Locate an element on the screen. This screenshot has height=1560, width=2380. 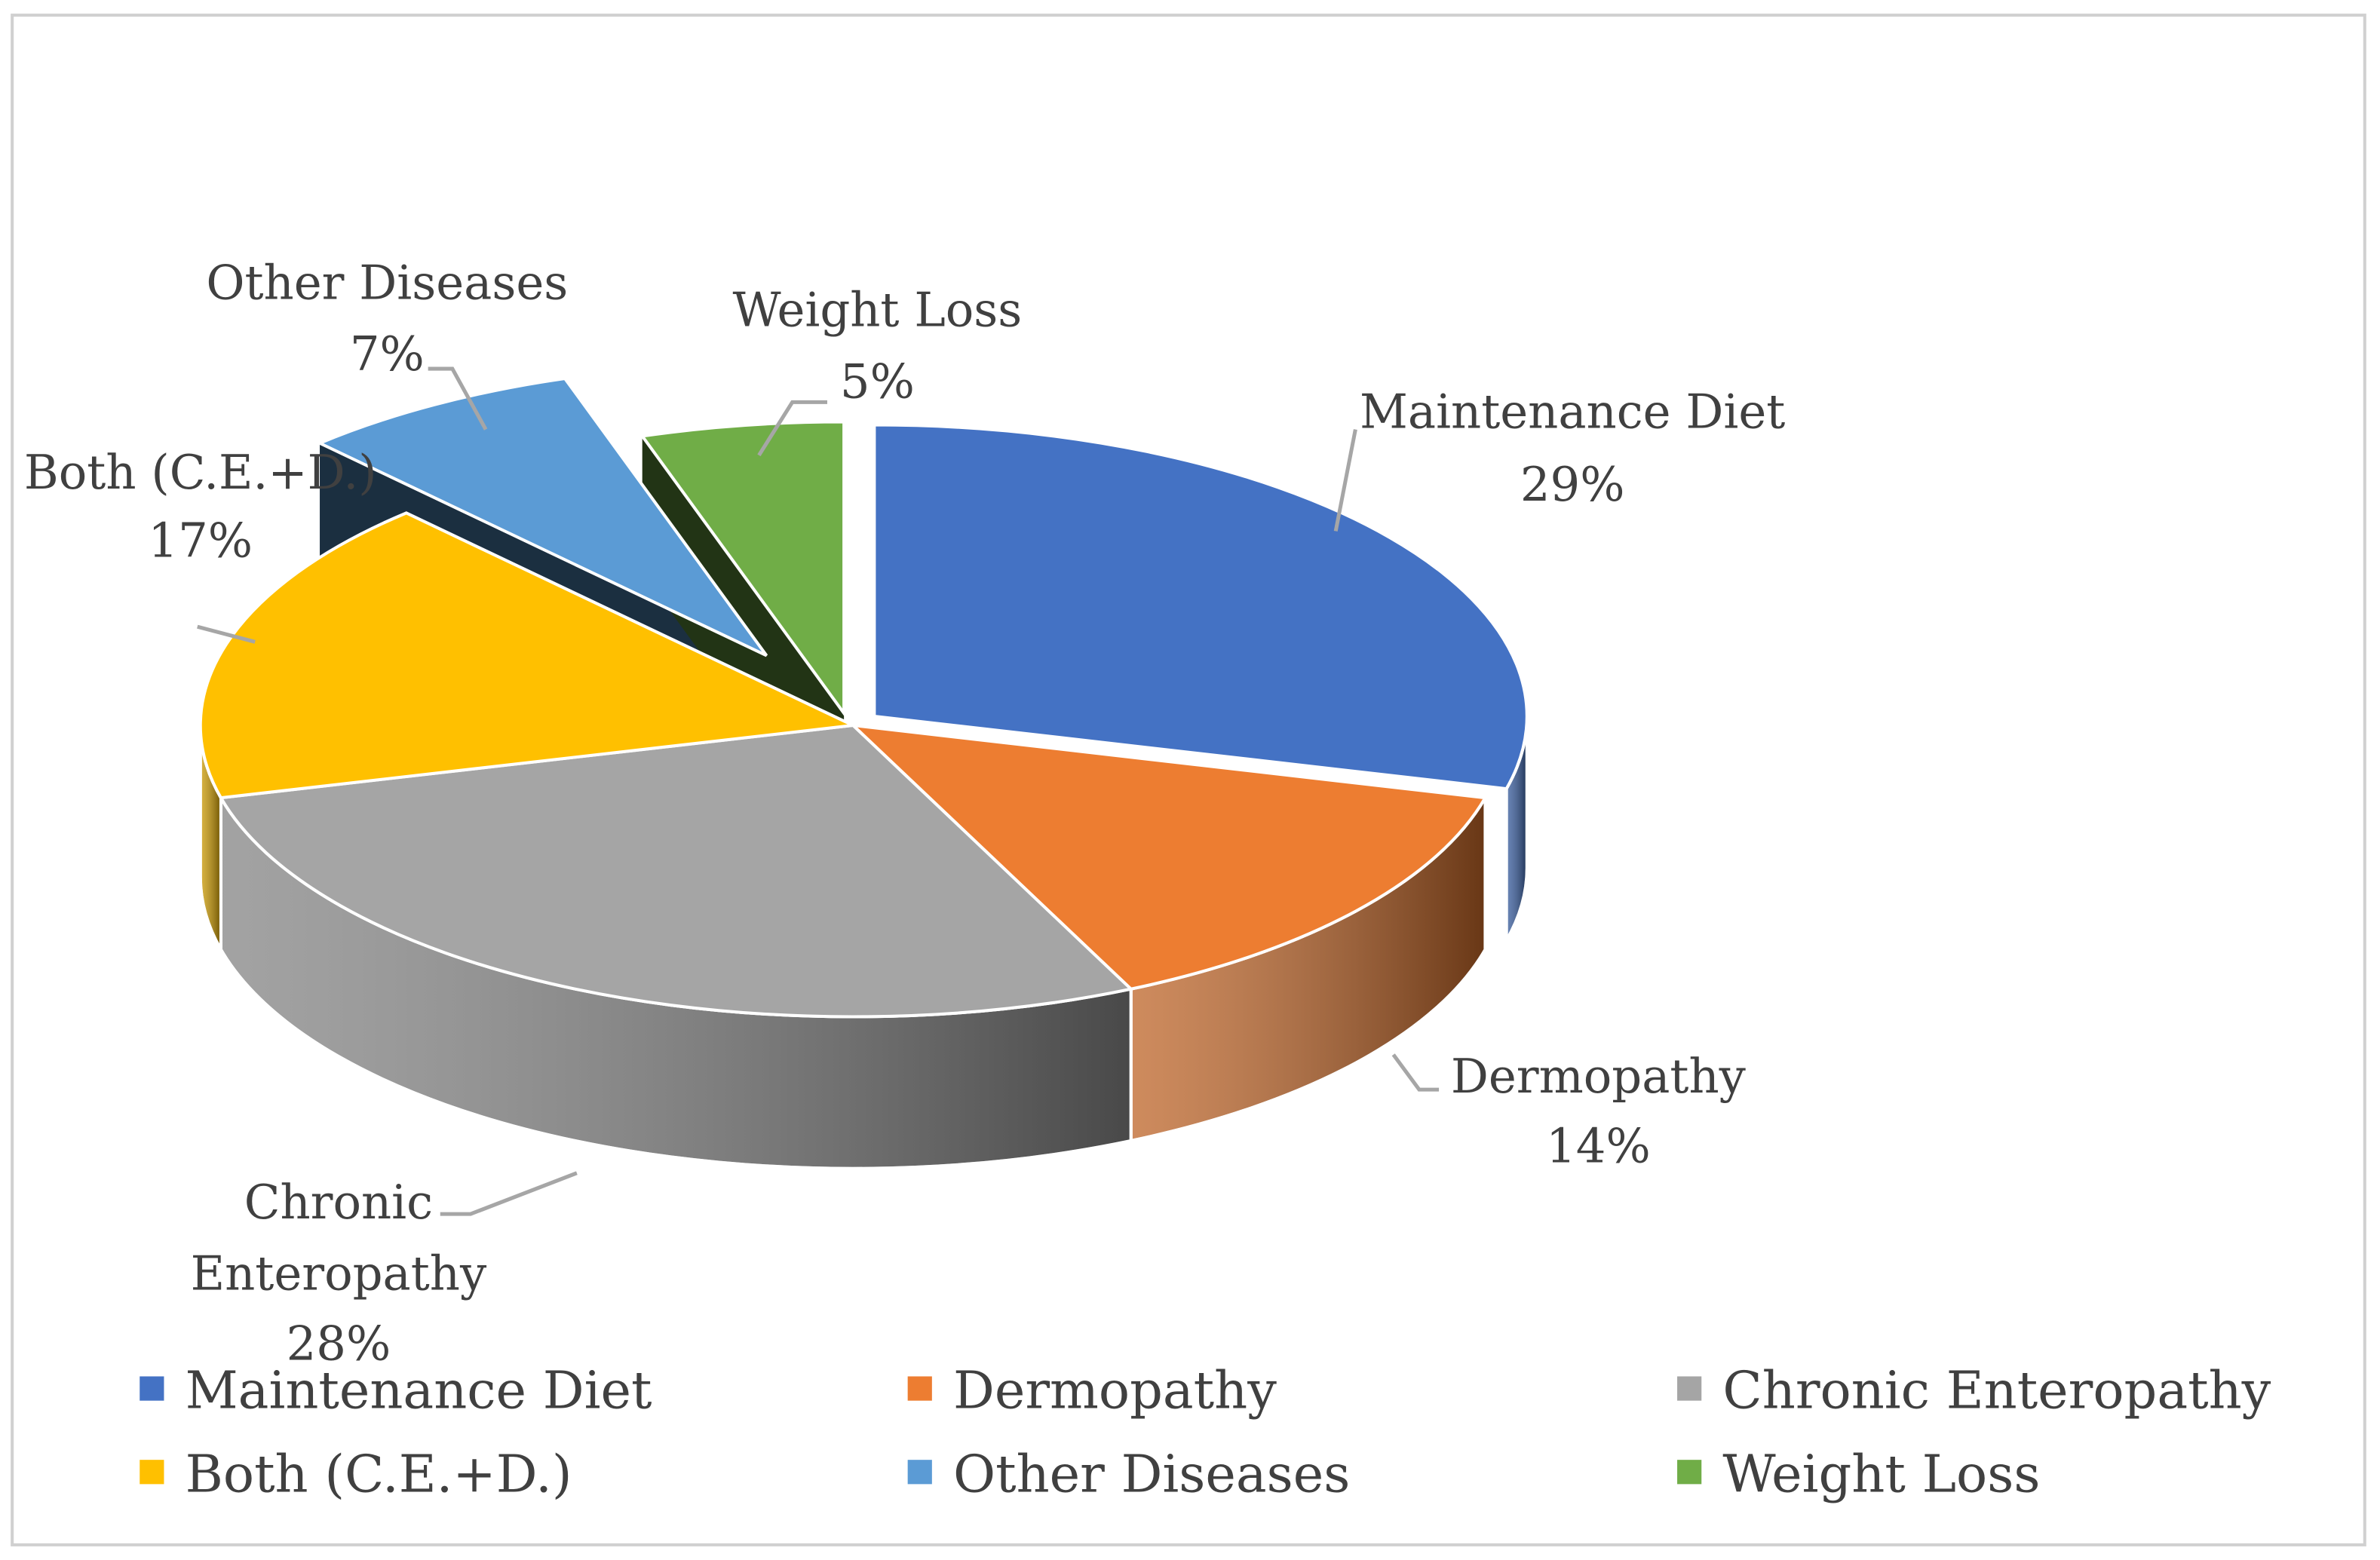
leader-line-maintenance-diet is located at coordinates (1345, 480).